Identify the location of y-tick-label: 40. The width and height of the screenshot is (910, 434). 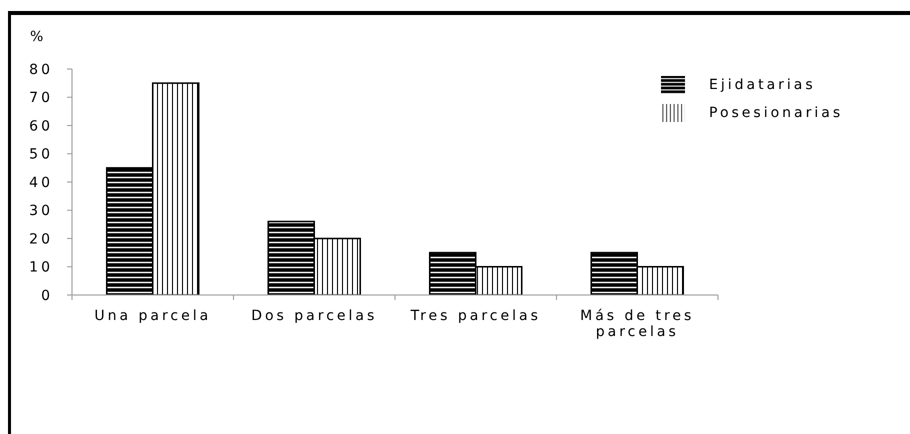
(41, 182).